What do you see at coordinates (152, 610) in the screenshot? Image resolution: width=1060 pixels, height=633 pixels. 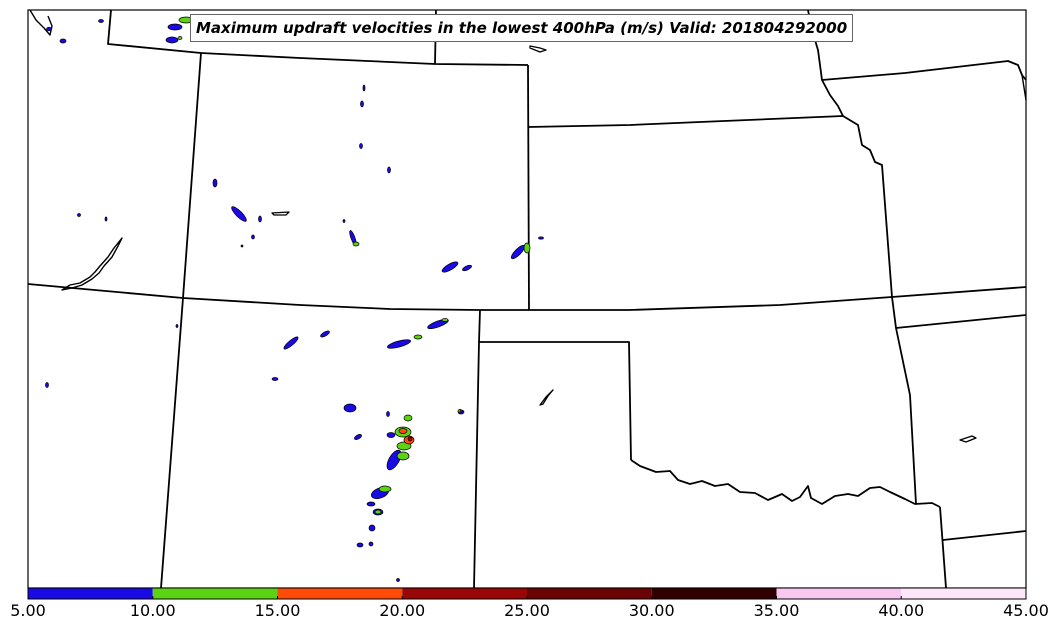 I see `colorbar-tick-label: 10.00` at bounding box center [152, 610].